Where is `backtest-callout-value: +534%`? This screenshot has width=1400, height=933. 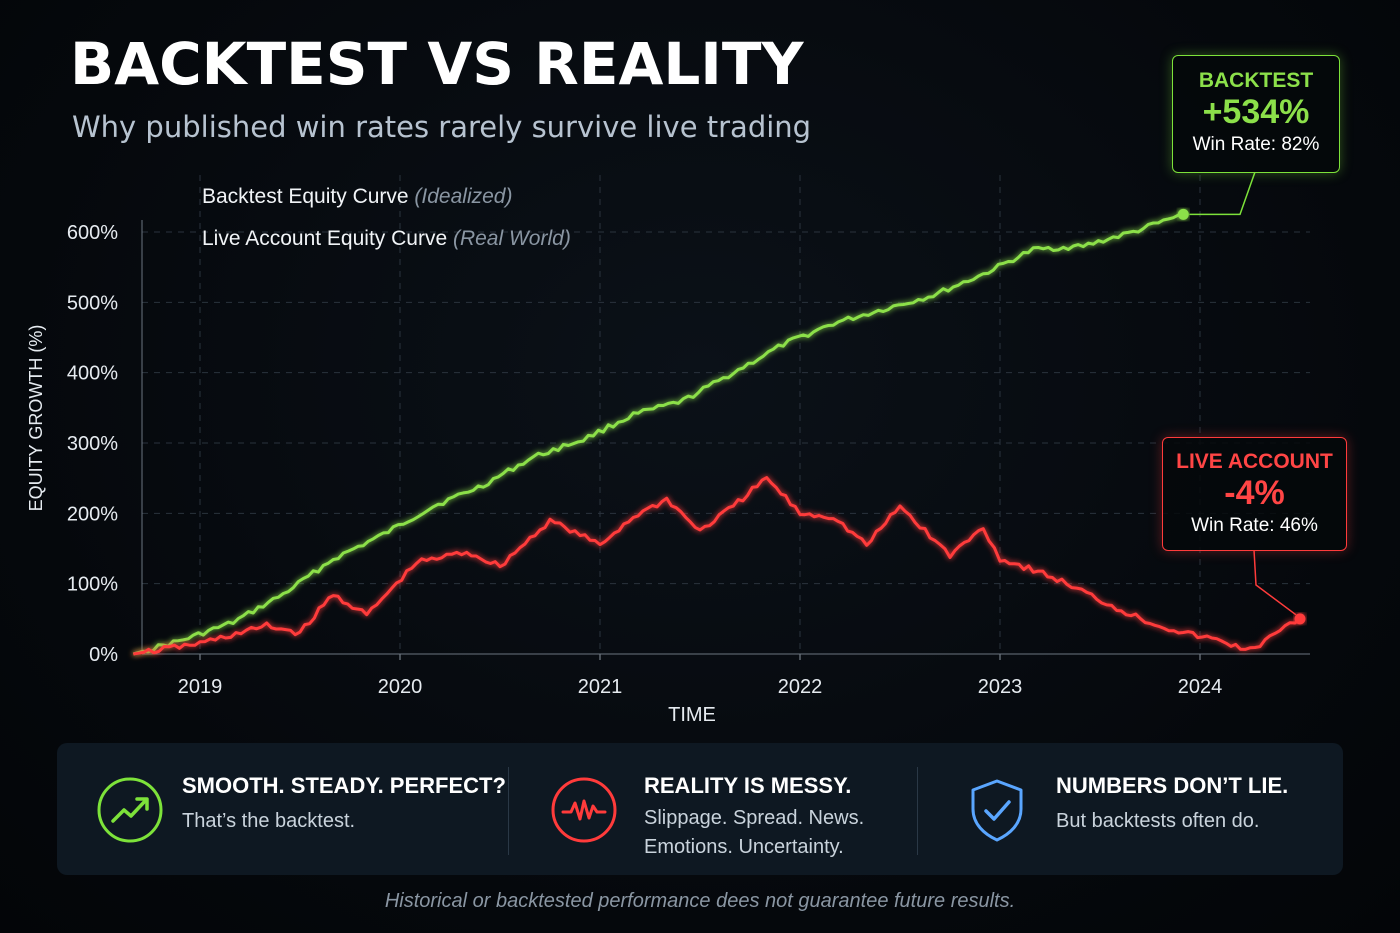
backtest-callout-value: +534% is located at coordinates (1256, 112).